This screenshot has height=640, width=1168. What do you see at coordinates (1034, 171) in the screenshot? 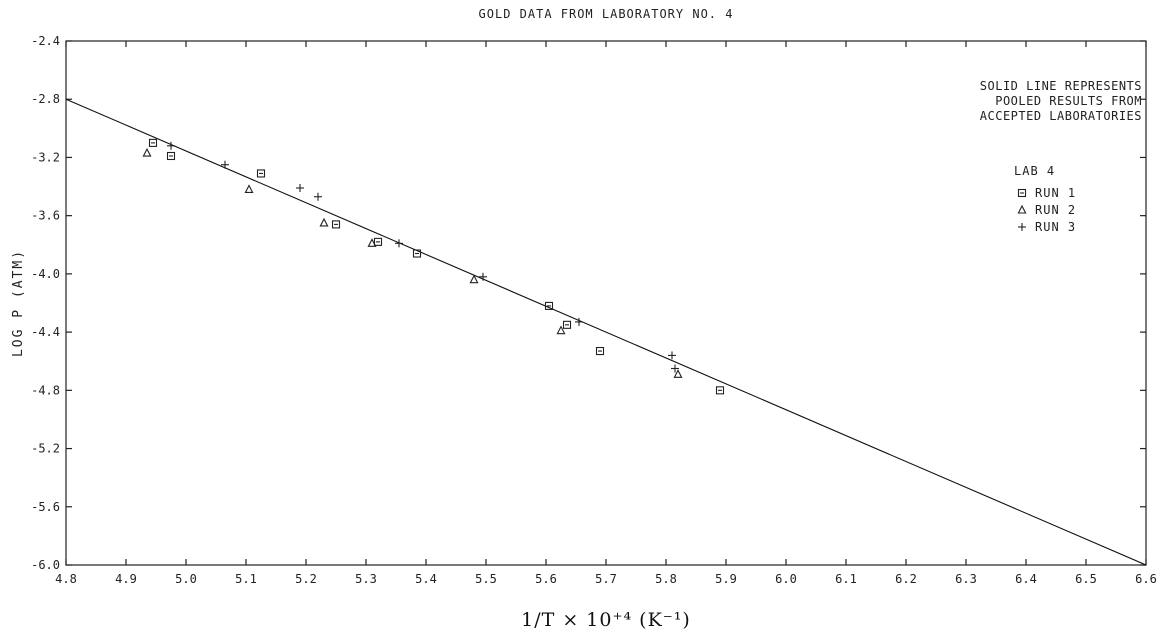
I see `legend-title: LAB 4` at bounding box center [1034, 171].